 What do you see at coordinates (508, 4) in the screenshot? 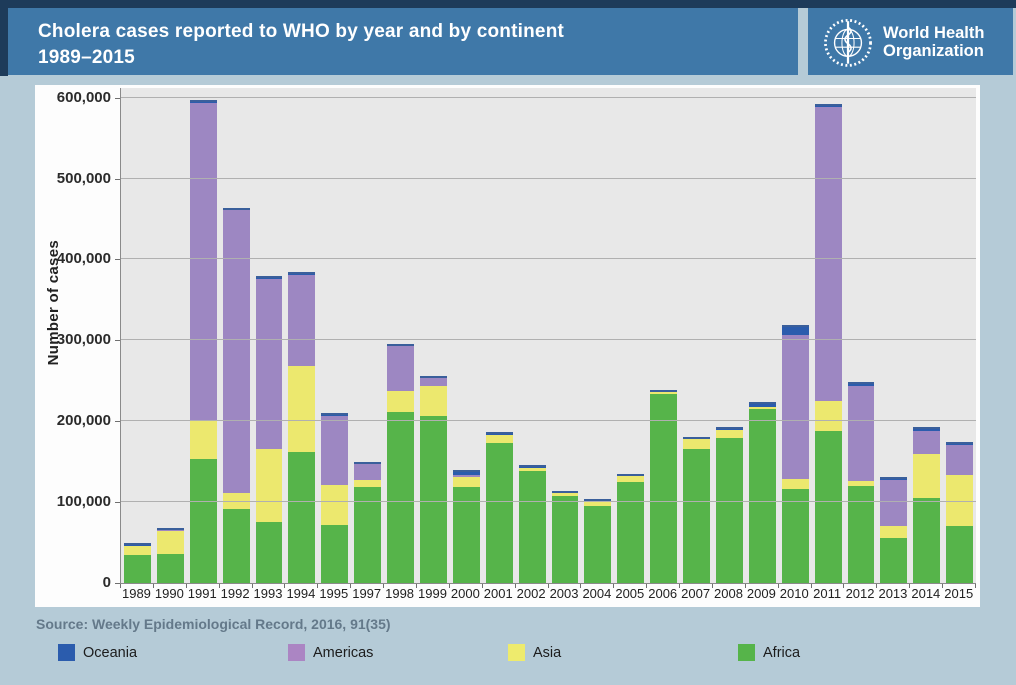
I see `top-frame-bar` at bounding box center [508, 4].